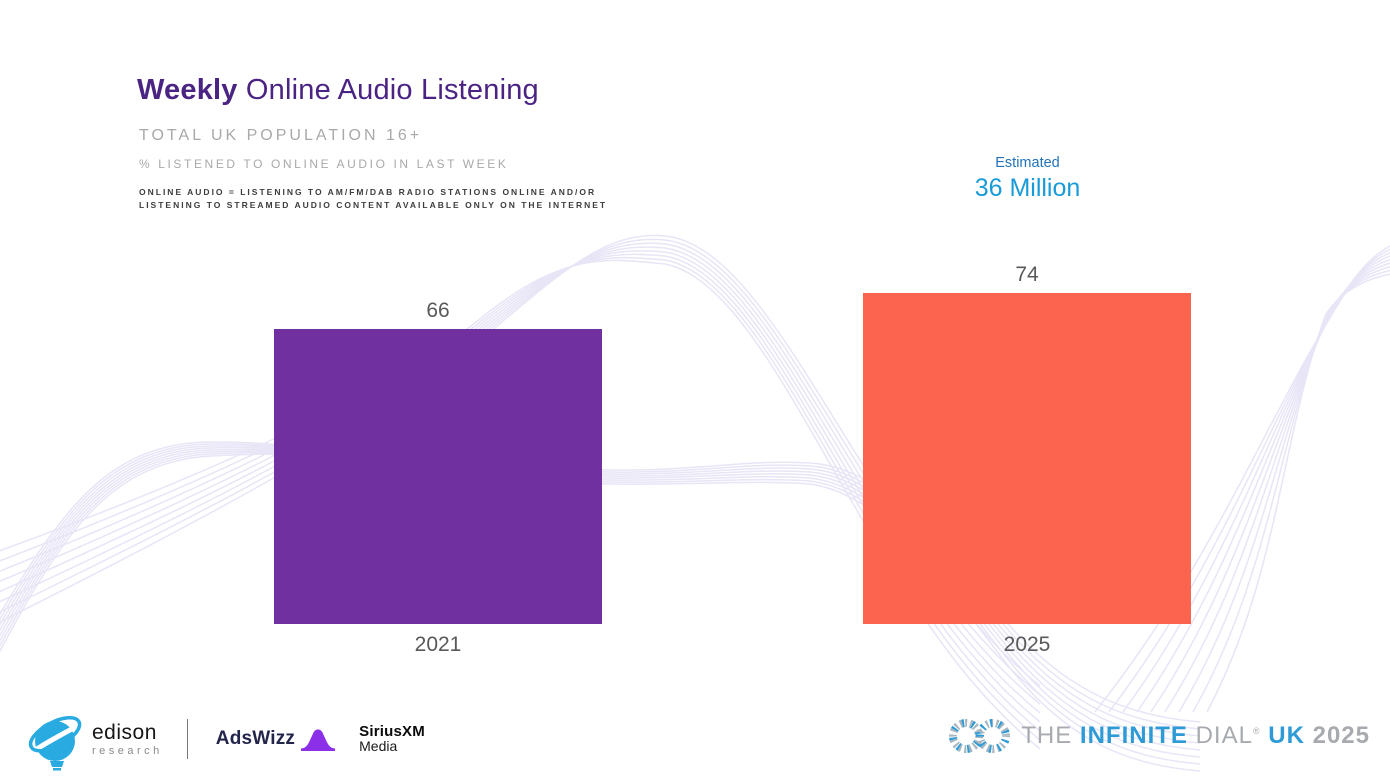 The height and width of the screenshot is (778, 1390). What do you see at coordinates (124, 732) in the screenshot?
I see `edison-name: edison` at bounding box center [124, 732].